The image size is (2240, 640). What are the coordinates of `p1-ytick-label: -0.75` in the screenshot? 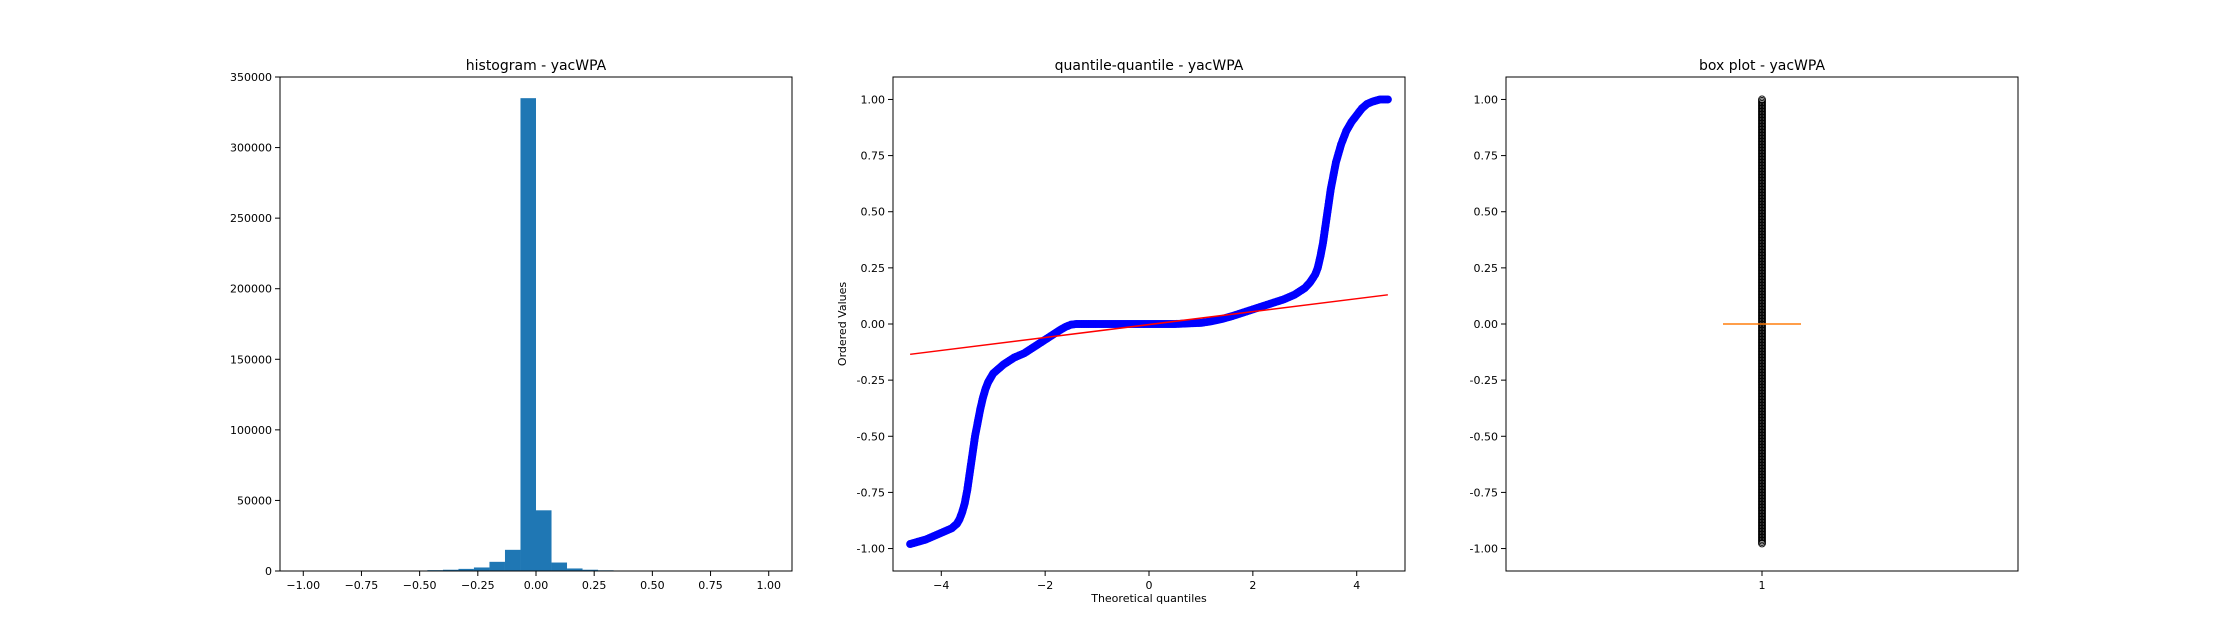 It's located at (871, 492).